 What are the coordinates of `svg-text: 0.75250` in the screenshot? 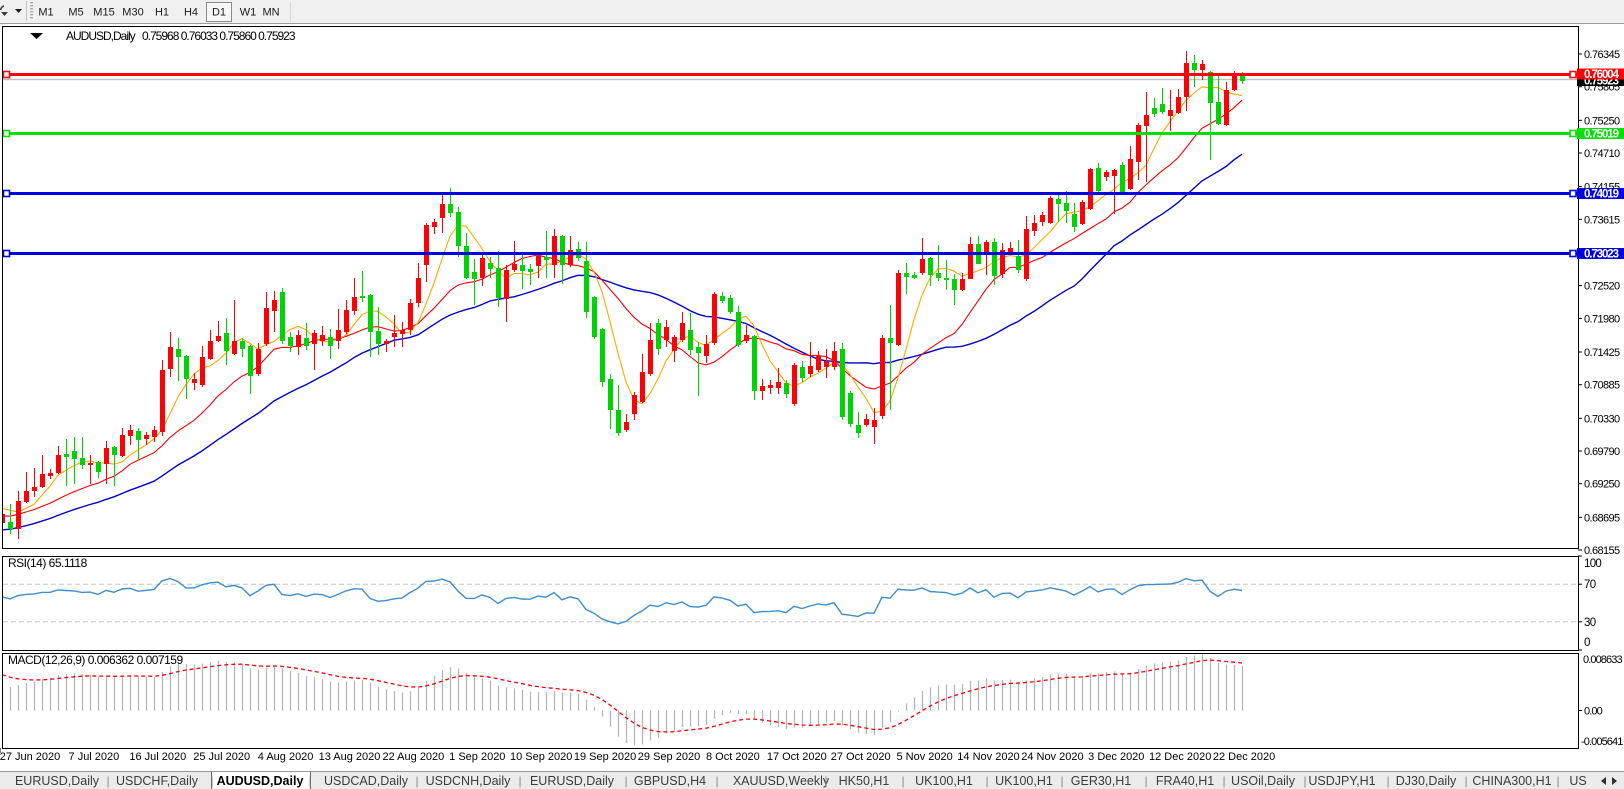 It's located at (1602, 121).